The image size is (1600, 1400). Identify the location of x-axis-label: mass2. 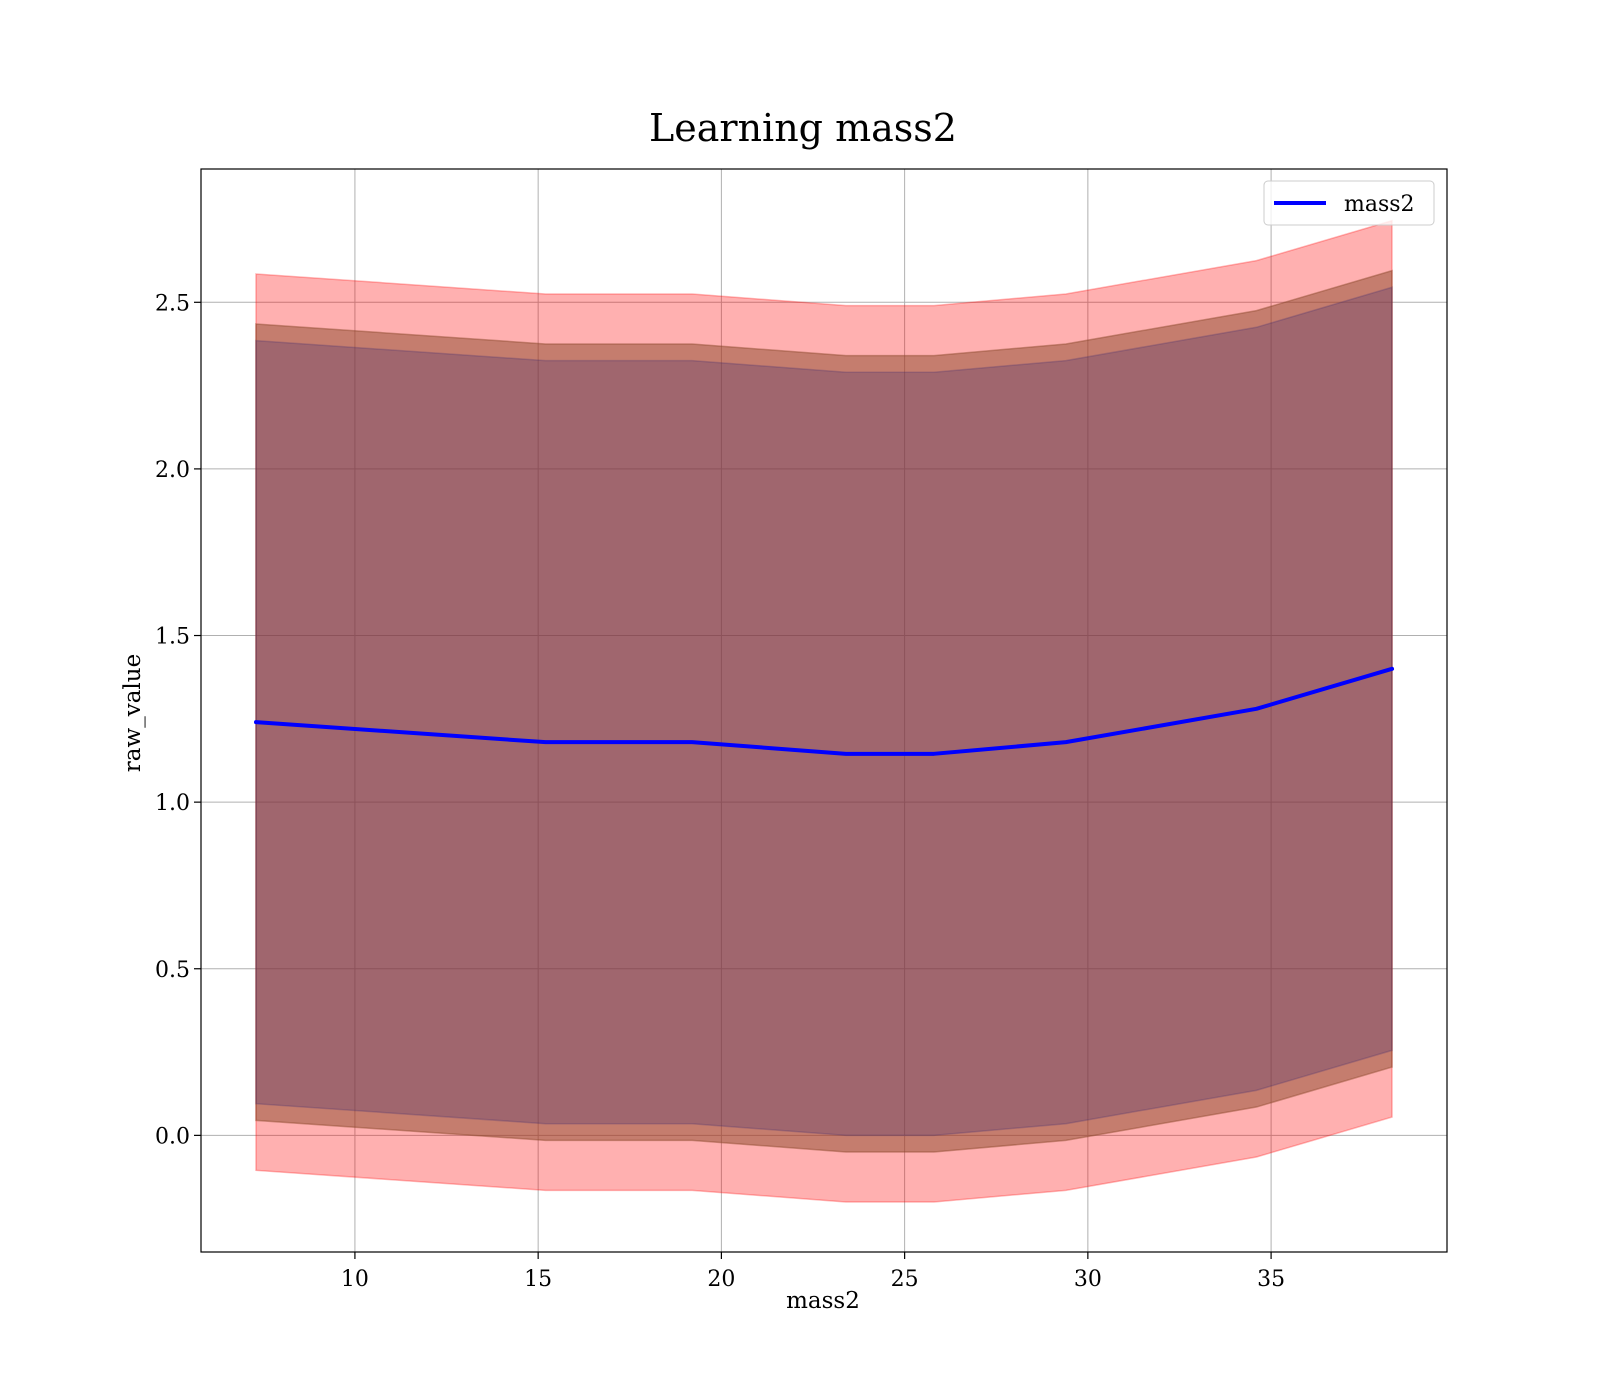
(823, 1301).